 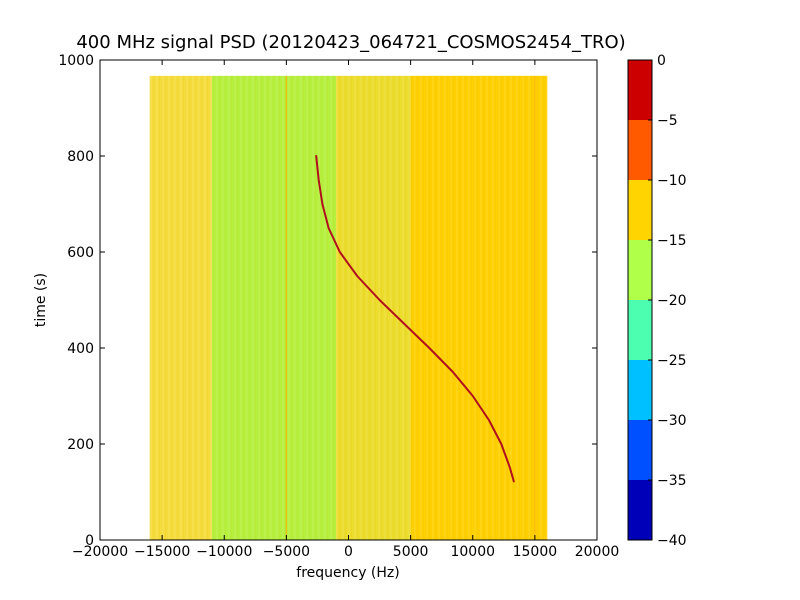 What do you see at coordinates (286, 552) in the screenshot?
I see `x-tick-label: −5000` at bounding box center [286, 552].